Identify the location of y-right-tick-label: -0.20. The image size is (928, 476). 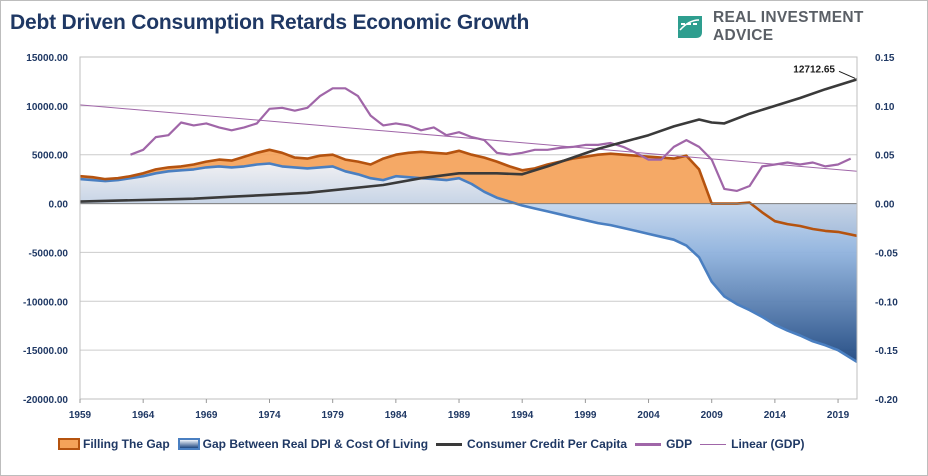
(886, 400).